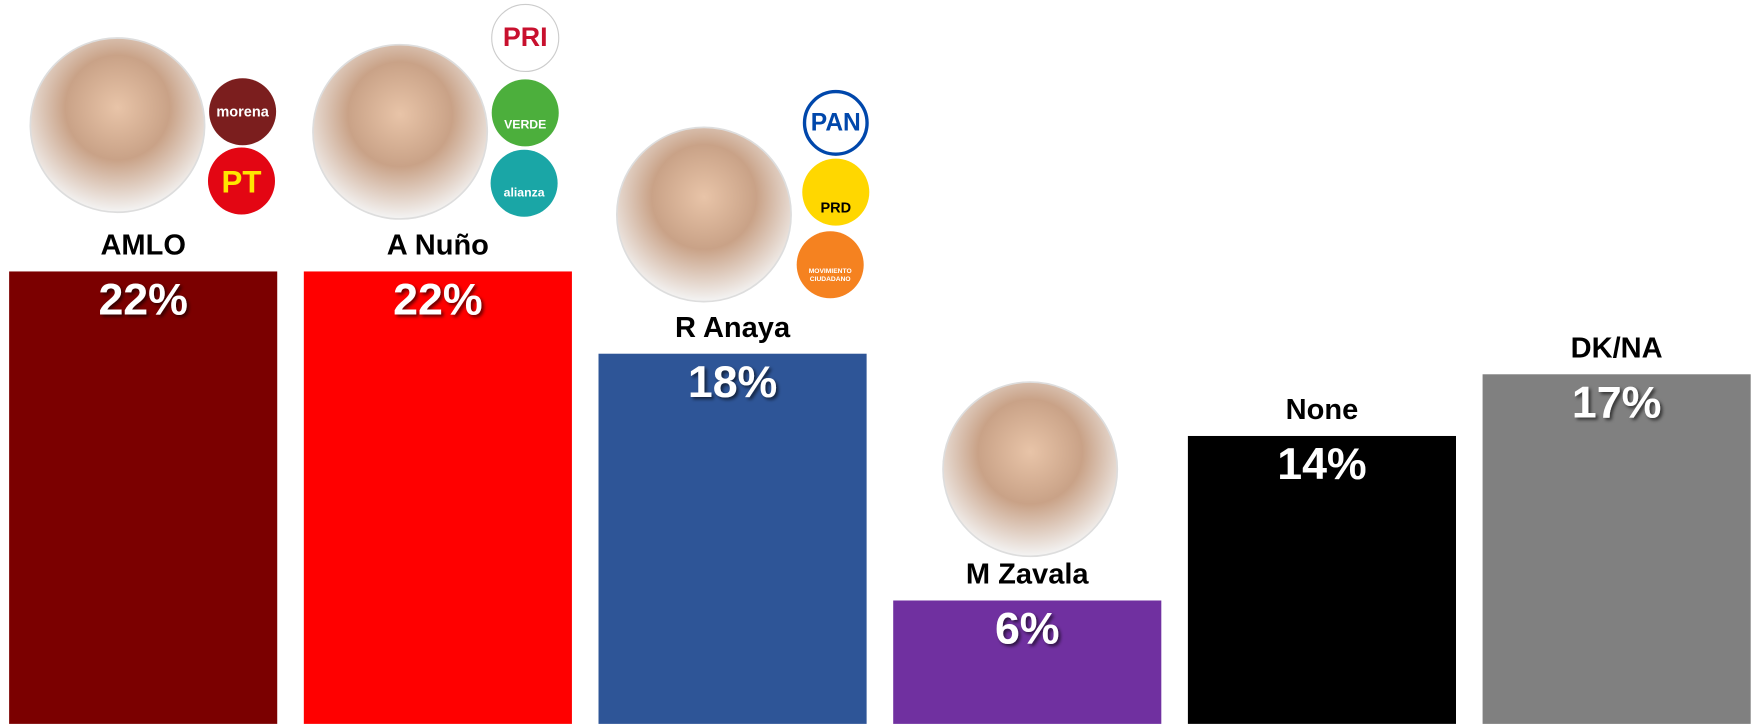 The image size is (1752, 725). I want to click on category-label: A Nuño, so click(438, 246).